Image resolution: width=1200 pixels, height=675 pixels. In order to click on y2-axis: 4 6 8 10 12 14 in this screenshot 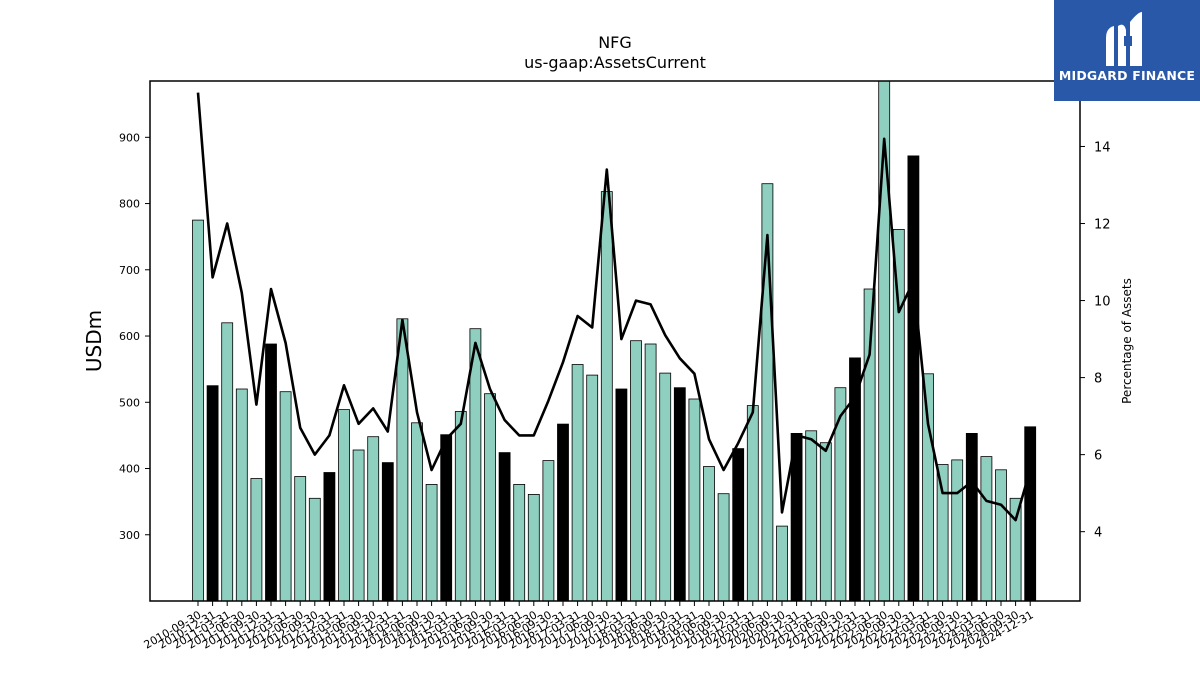, I will do `click(1095, 340)`.